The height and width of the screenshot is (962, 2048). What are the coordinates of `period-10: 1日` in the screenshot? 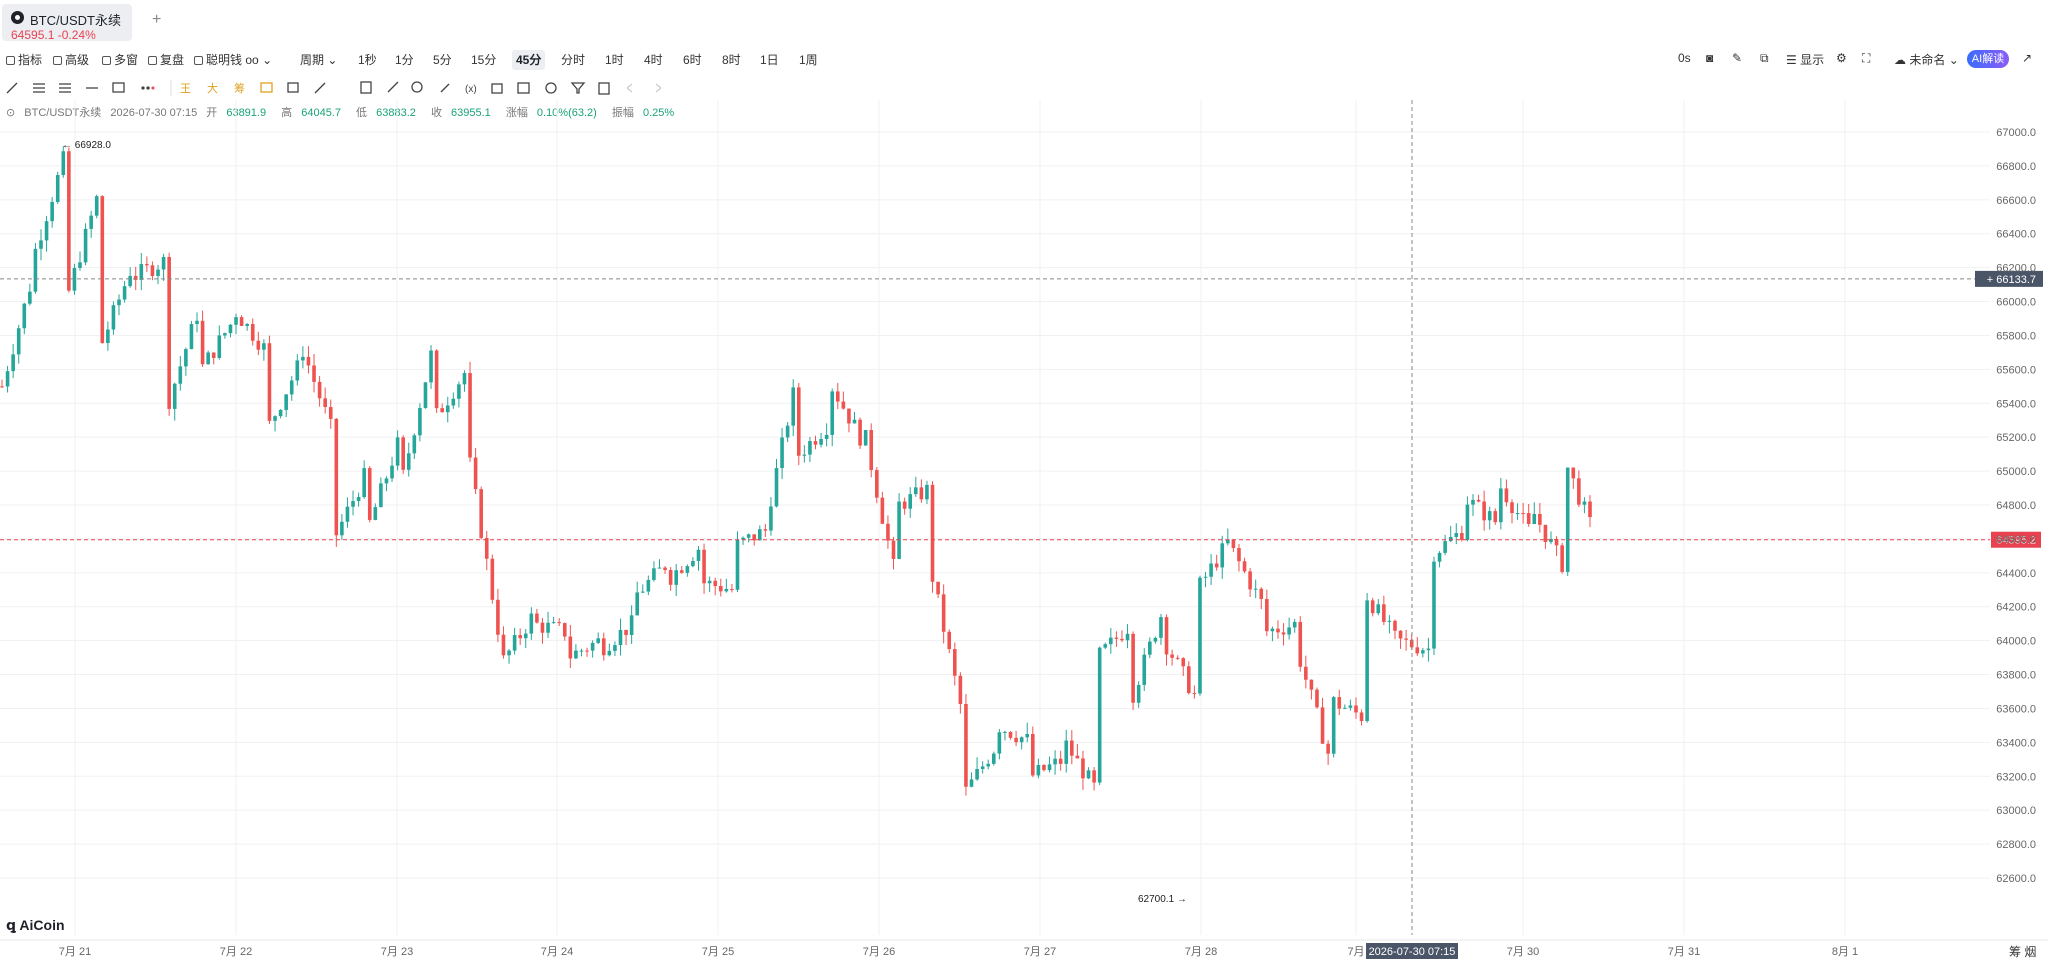 It's located at (769, 60).